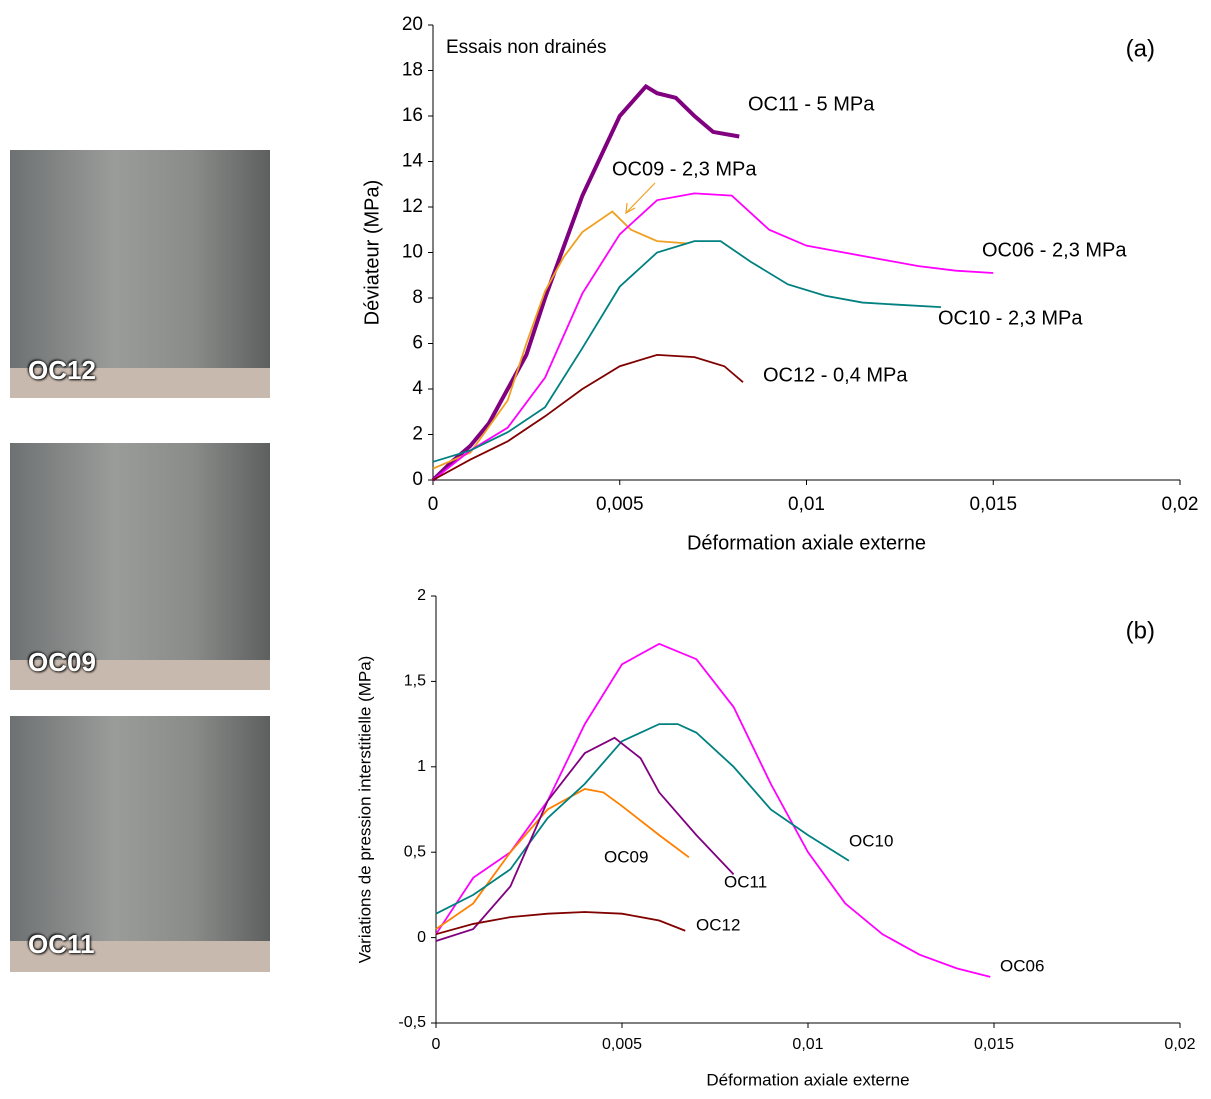  I want to click on series-label: OC12, so click(718, 924).